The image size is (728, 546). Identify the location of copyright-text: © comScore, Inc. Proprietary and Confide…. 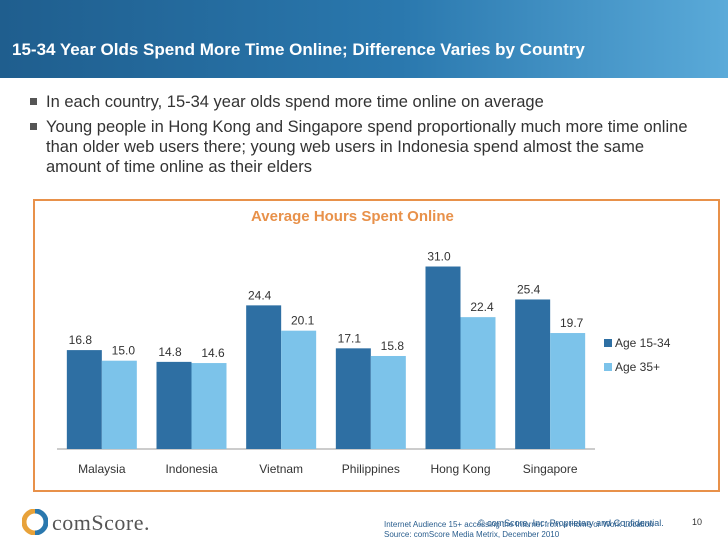
(571, 523).